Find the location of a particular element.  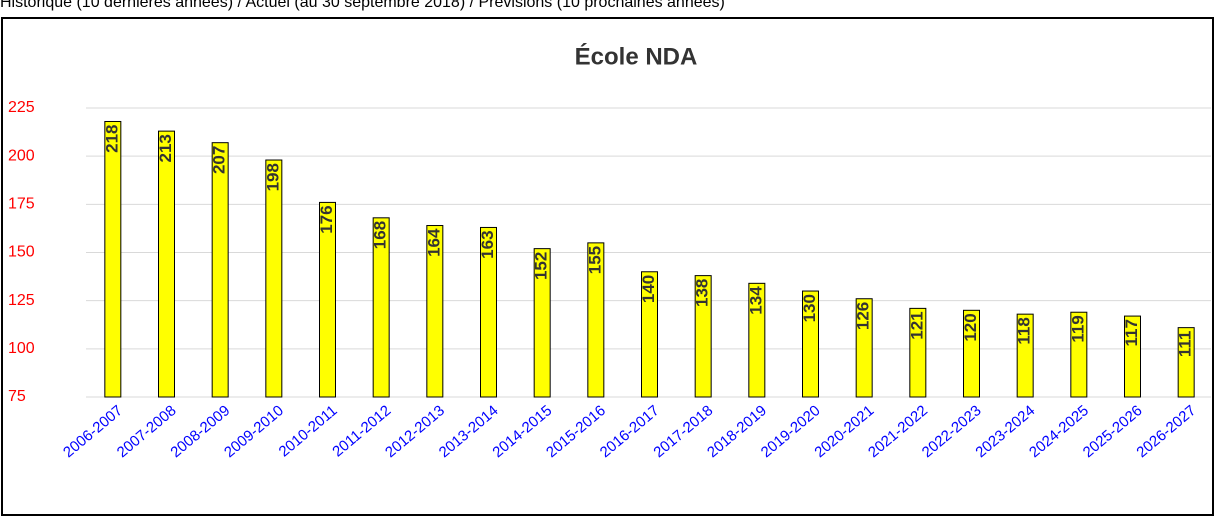

y-tick-label: 75 is located at coordinates (17, 396).